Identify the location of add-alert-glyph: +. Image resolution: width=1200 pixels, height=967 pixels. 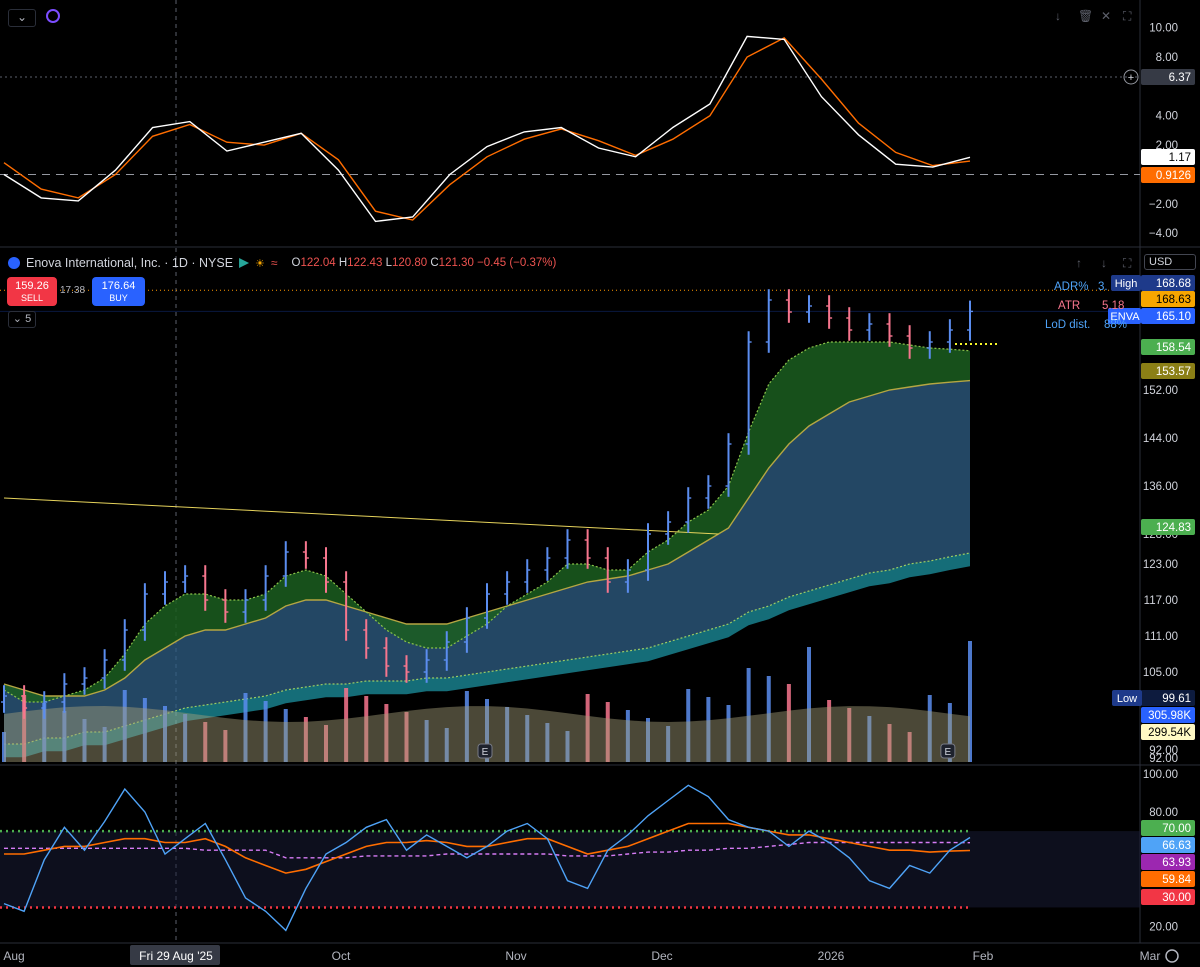
(1131, 78).